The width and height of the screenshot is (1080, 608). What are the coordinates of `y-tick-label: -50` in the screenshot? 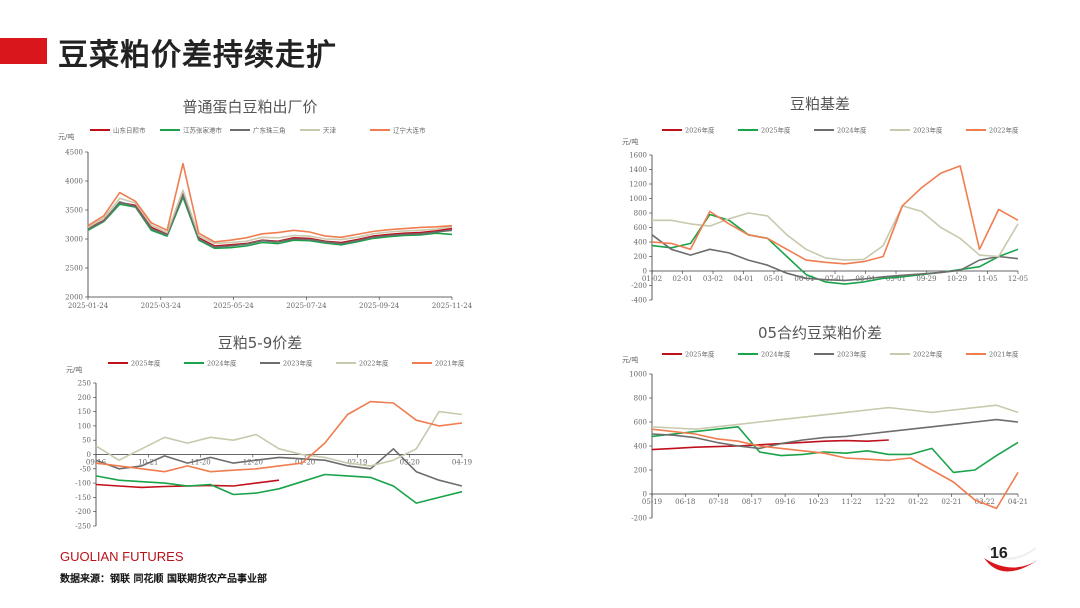 It's located at (85, 469).